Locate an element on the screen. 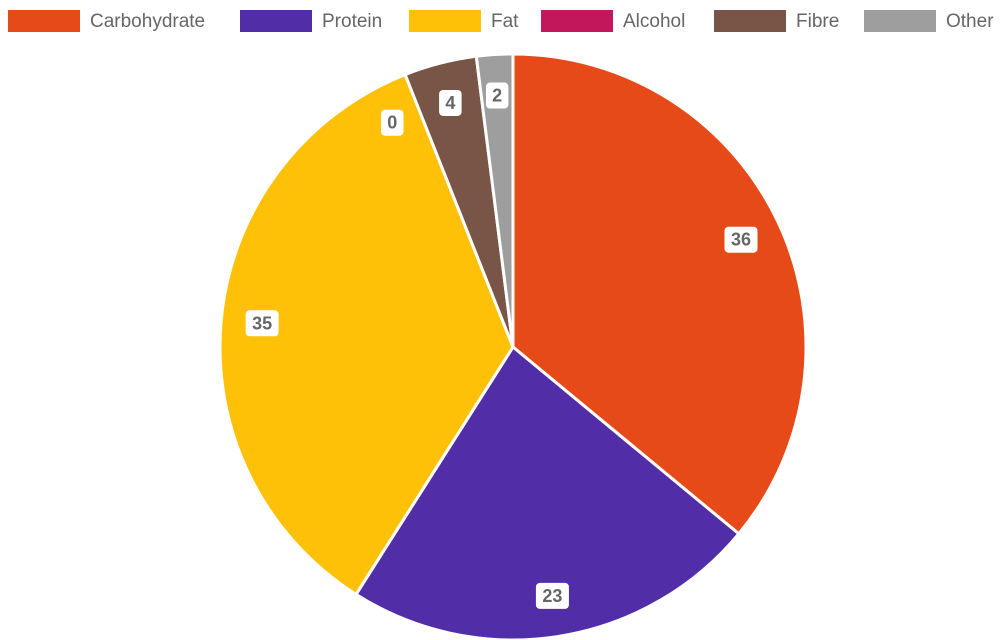 Image resolution: width=1007 pixels, height=640 pixels. data-label-fat: 35 is located at coordinates (262, 323).